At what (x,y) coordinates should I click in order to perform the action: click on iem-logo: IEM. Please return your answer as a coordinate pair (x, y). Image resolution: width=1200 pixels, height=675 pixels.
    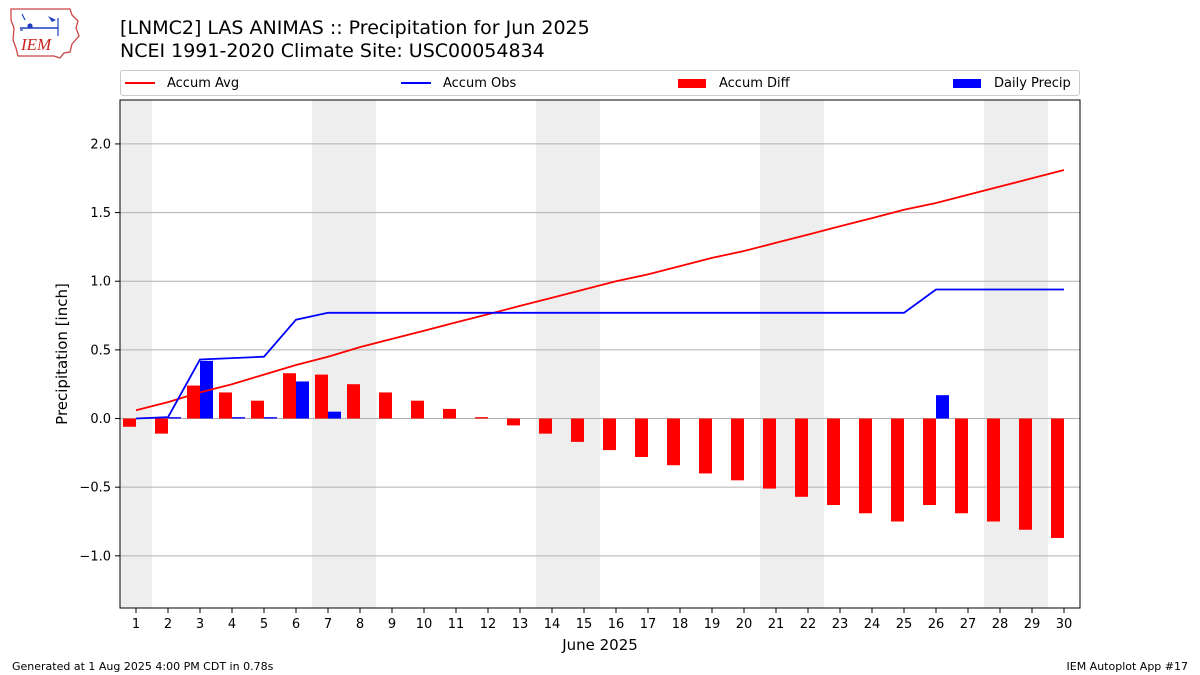
    Looking at the image, I should click on (44, 33).